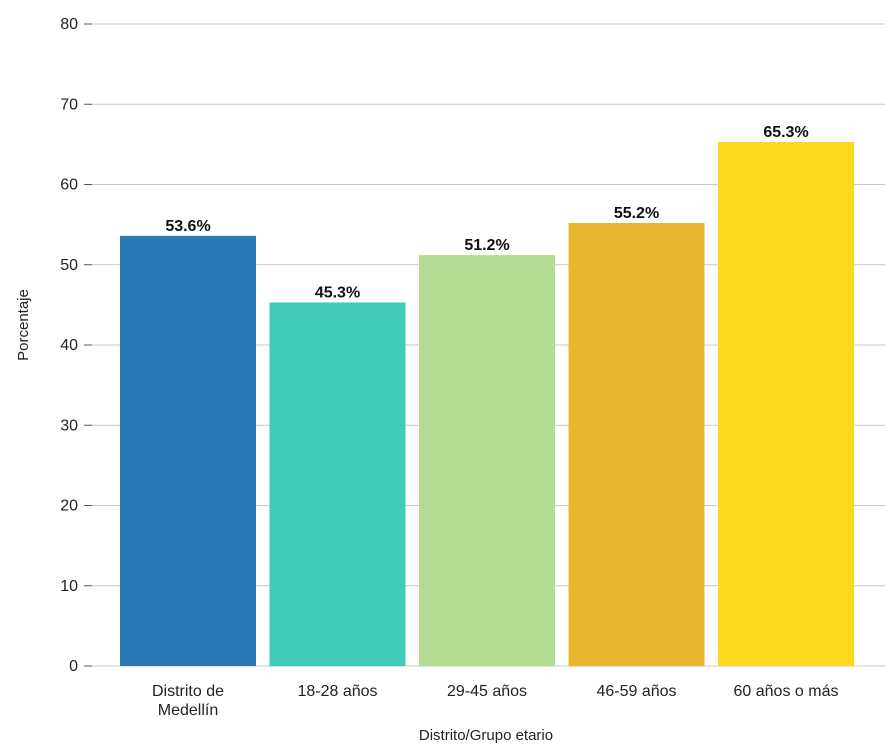 This screenshot has height=746, width=887. What do you see at coordinates (188, 691) in the screenshot?
I see `x-category-label: Distrito de` at bounding box center [188, 691].